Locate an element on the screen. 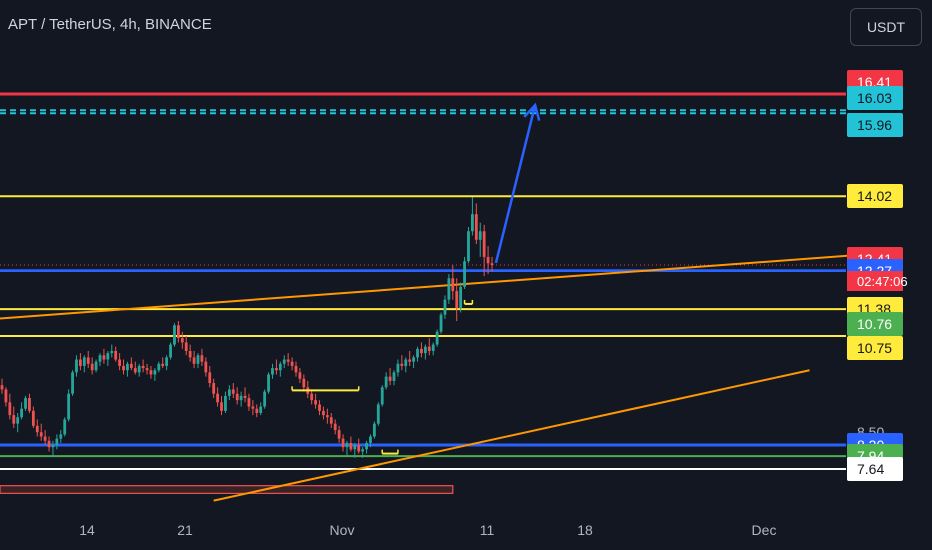  price-label-10-76: 10.76 is located at coordinates (875, 323).